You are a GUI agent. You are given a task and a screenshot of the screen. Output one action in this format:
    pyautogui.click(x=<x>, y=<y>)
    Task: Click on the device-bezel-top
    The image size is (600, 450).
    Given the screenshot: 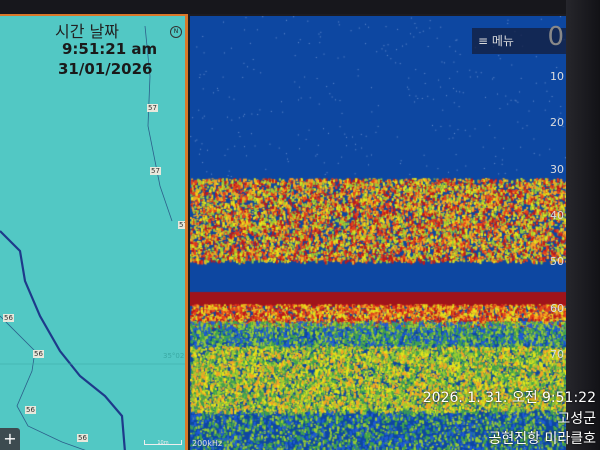 What is the action you would take?
    pyautogui.click(x=300, y=7)
    